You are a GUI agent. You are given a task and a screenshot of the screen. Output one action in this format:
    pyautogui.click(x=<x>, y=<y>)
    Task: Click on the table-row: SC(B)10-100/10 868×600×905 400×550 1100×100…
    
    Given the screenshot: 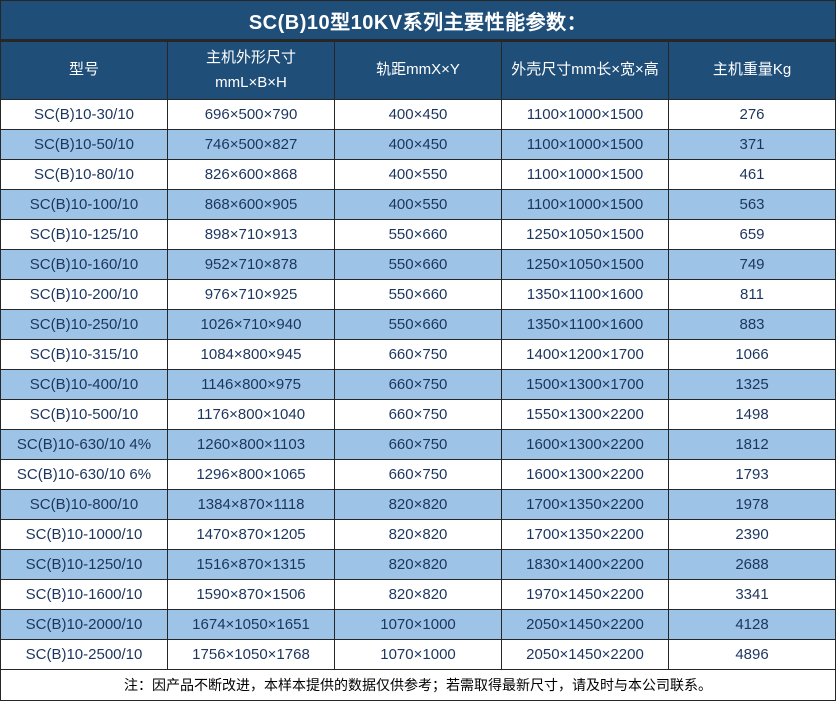 What is the action you would take?
    pyautogui.click(x=418, y=204)
    